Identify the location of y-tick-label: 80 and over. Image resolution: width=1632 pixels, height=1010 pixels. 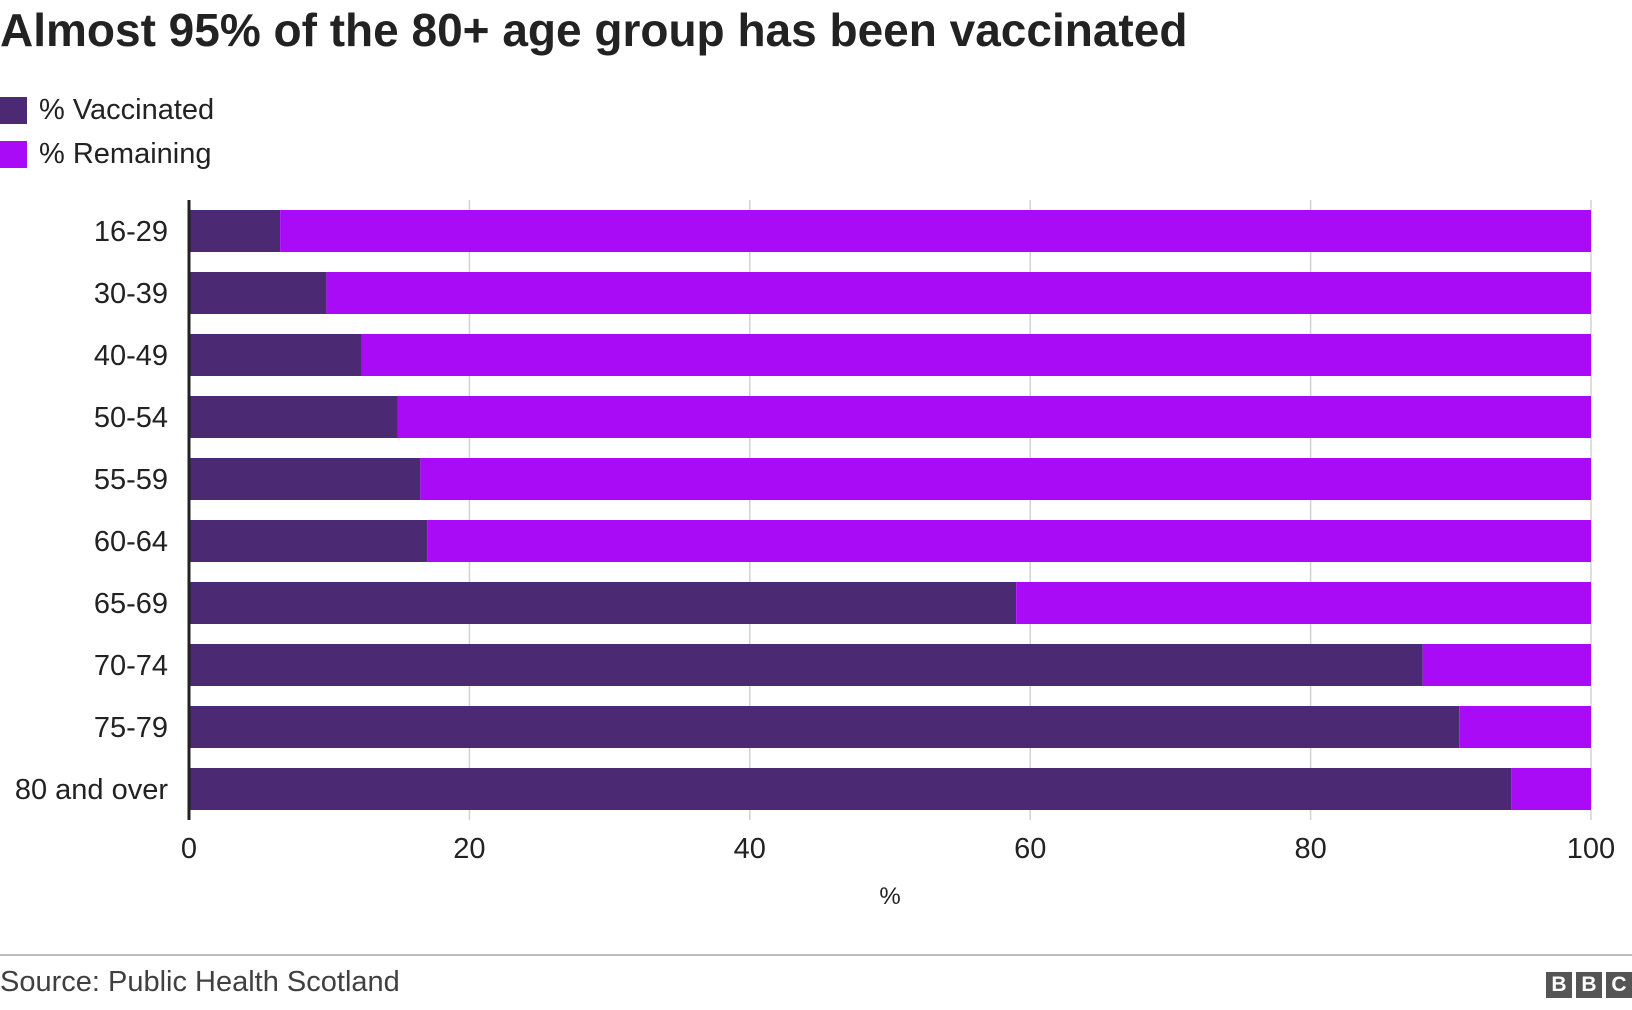
(92, 790).